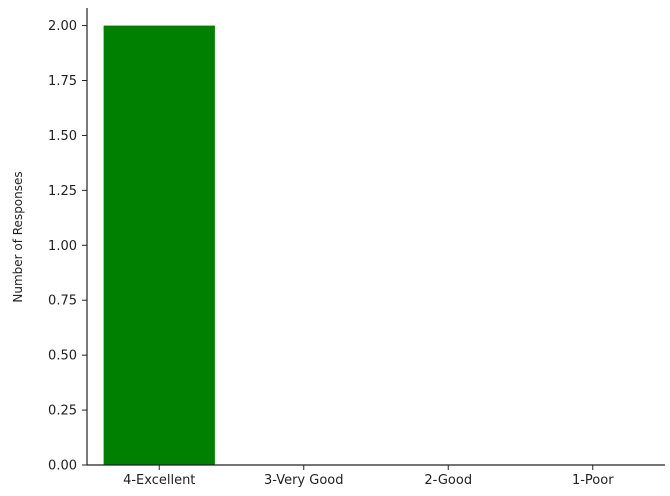  I want to click on y-tick-label: 1.25, so click(62, 191).